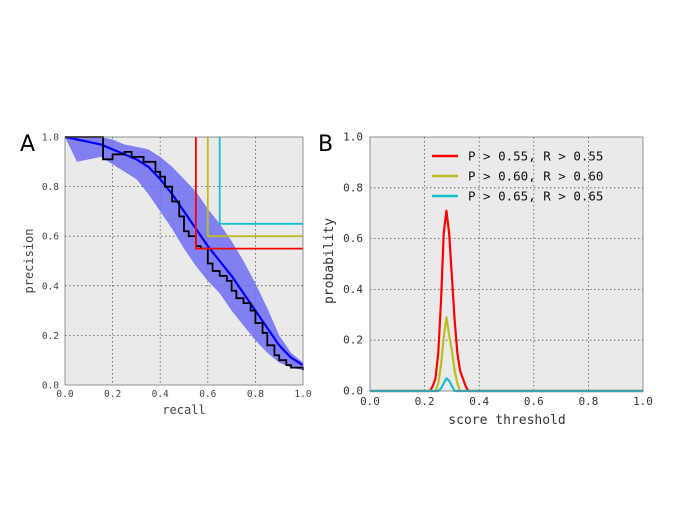 The width and height of the screenshot is (676, 520). Describe the element at coordinates (535, 176) in the screenshot. I see `legend-label: P > 0.60, R > 0.60` at that location.